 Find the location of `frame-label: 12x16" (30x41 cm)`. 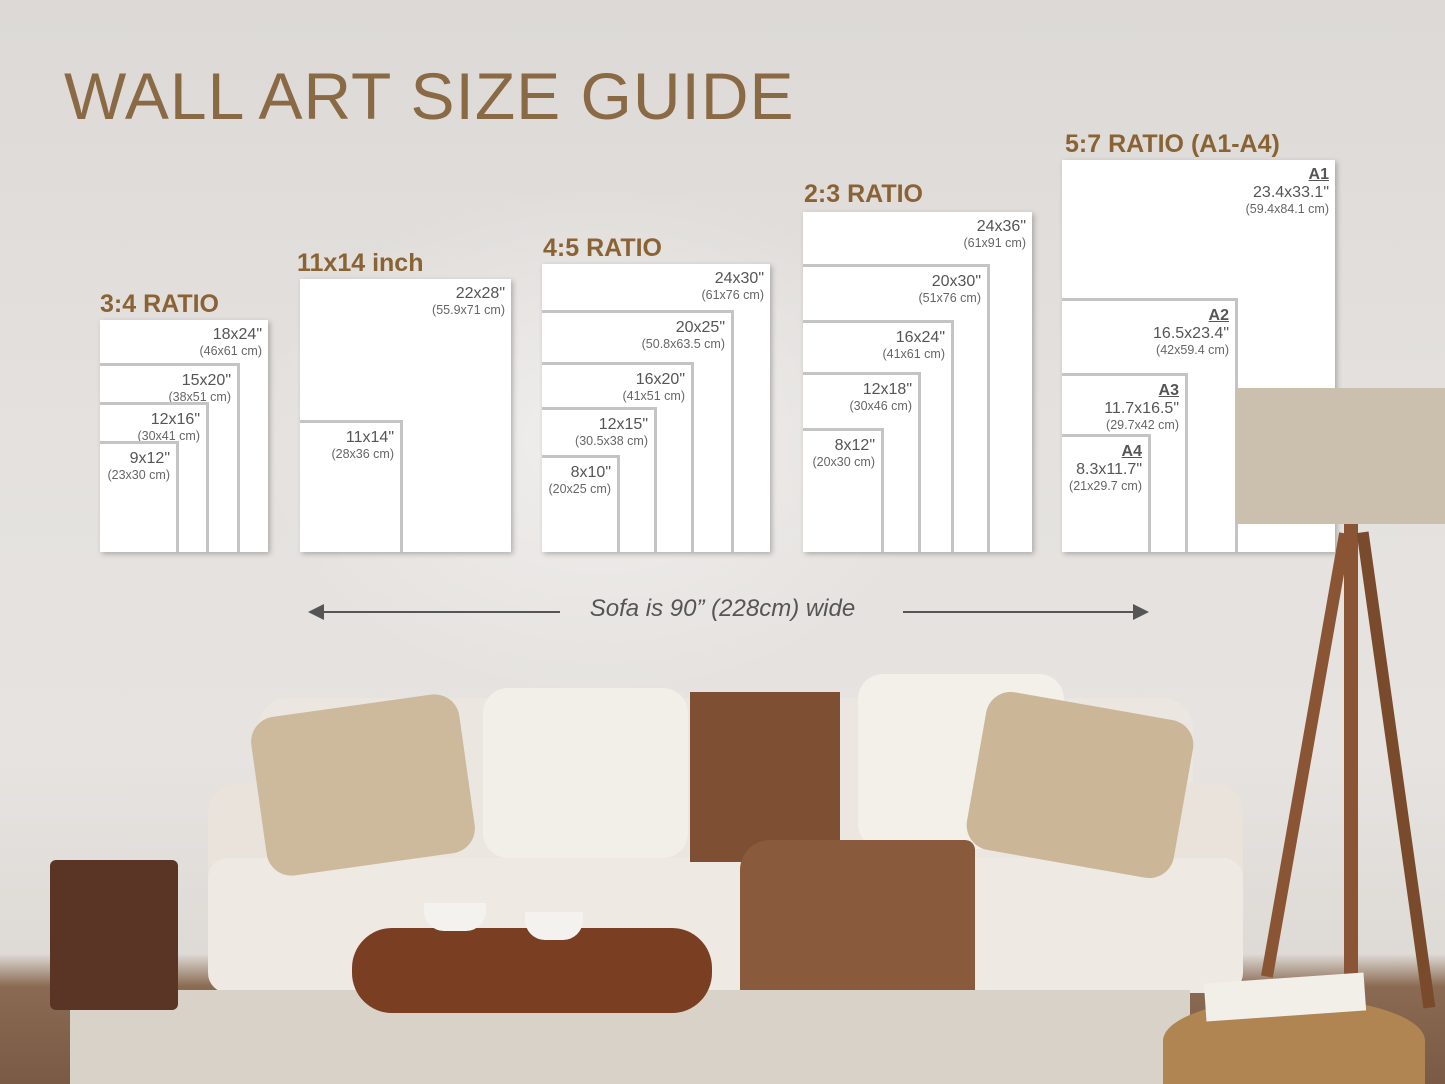

frame-label: 12x16" (30x41 cm) is located at coordinates (168, 427).